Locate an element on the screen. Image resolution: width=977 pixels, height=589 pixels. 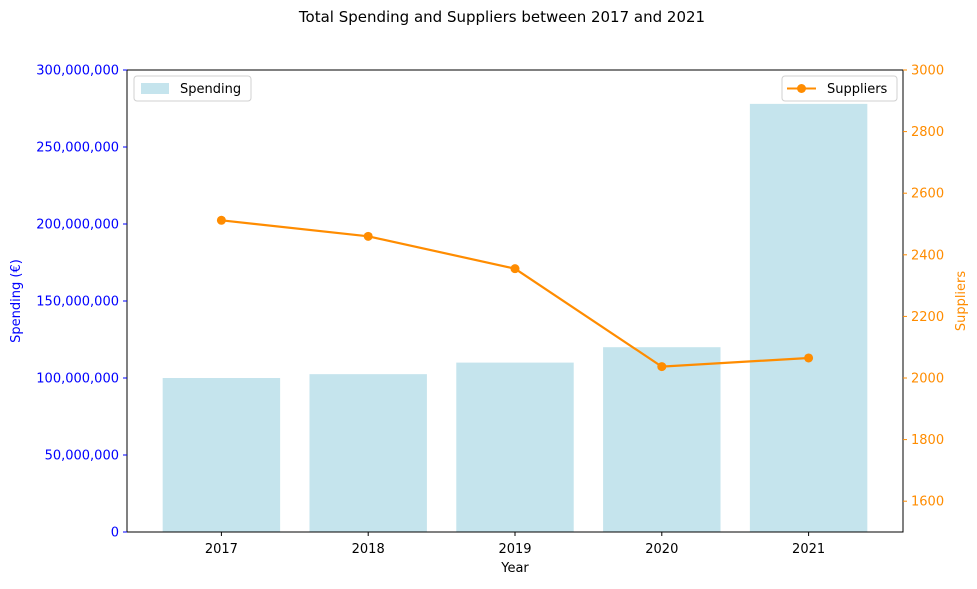
legend-spending: Spending is located at coordinates (192, 88).